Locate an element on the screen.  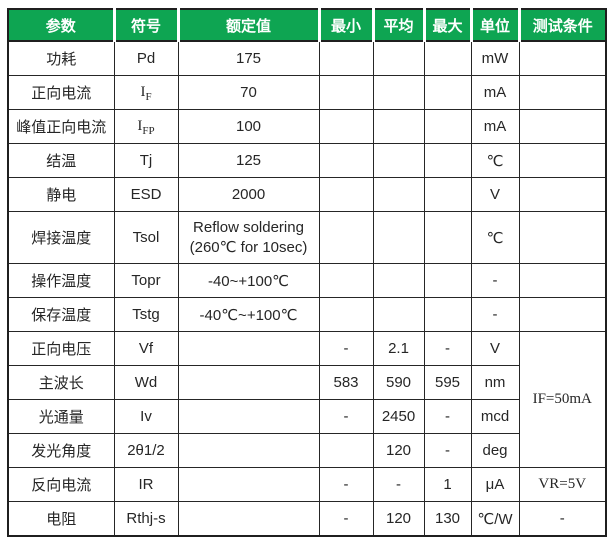
symbol-text: Iv is located at coordinates (146, 416).